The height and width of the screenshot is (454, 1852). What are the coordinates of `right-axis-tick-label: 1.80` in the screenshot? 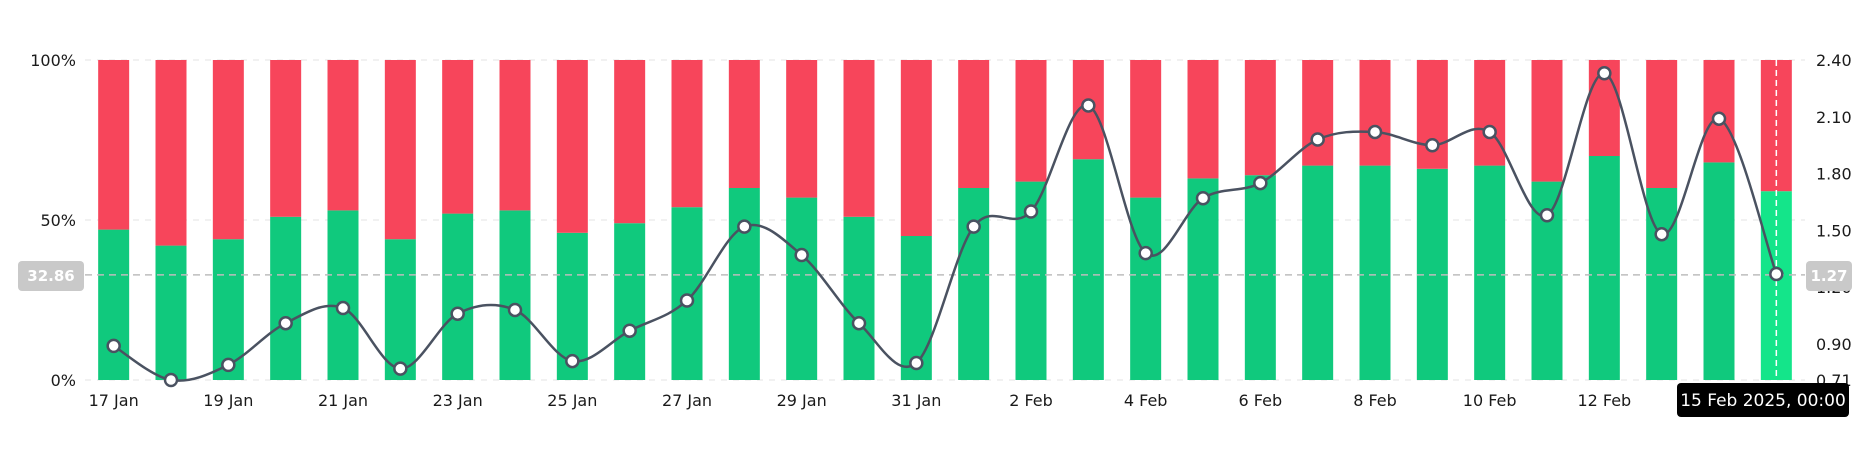 It's located at (1834, 174).